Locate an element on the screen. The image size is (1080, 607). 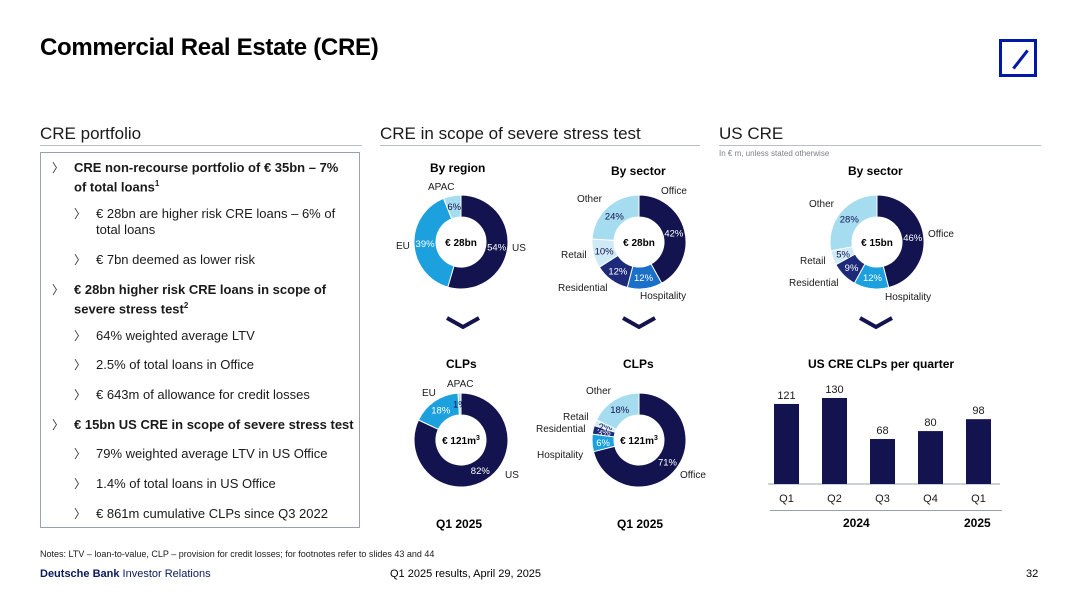
period-label: Q1 2025 is located at coordinates (459, 524).